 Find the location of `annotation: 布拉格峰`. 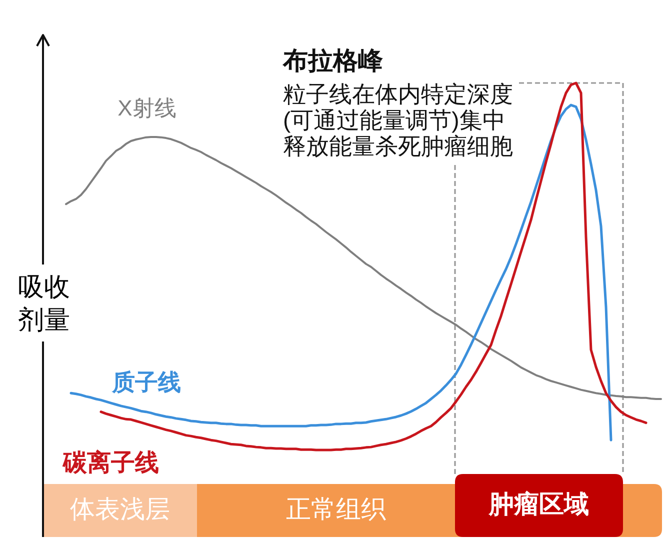

annotation: 布拉格峰 is located at coordinates (333, 61).